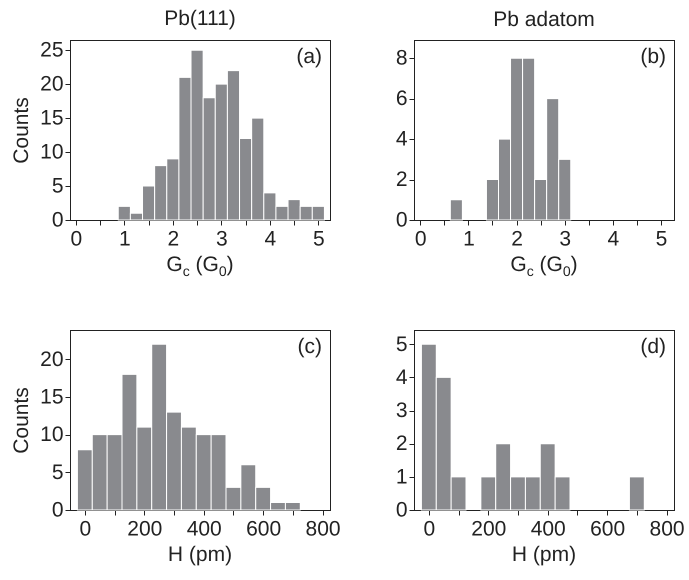 The width and height of the screenshot is (689, 580). Describe the element at coordinates (310, 346) in the screenshot. I see `annotation: (c)` at that location.